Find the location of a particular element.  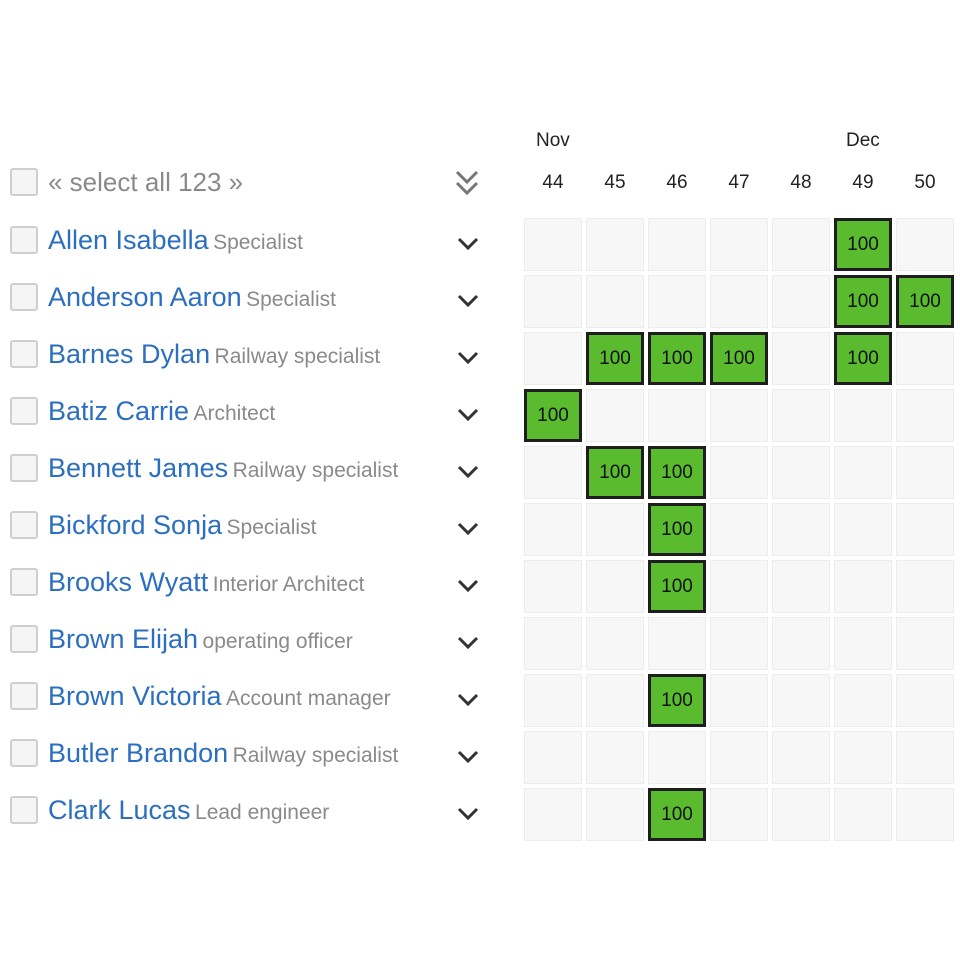

person-name-link: Allen Isabella is located at coordinates (128, 240).